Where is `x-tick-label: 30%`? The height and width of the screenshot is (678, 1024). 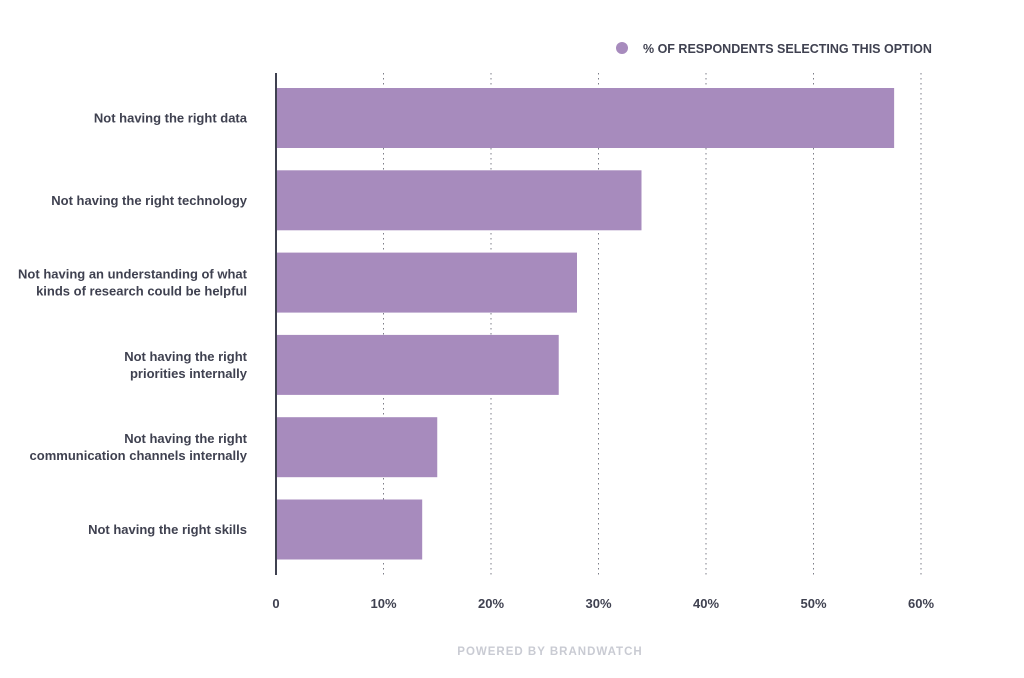 x-tick-label: 30% is located at coordinates (598, 603).